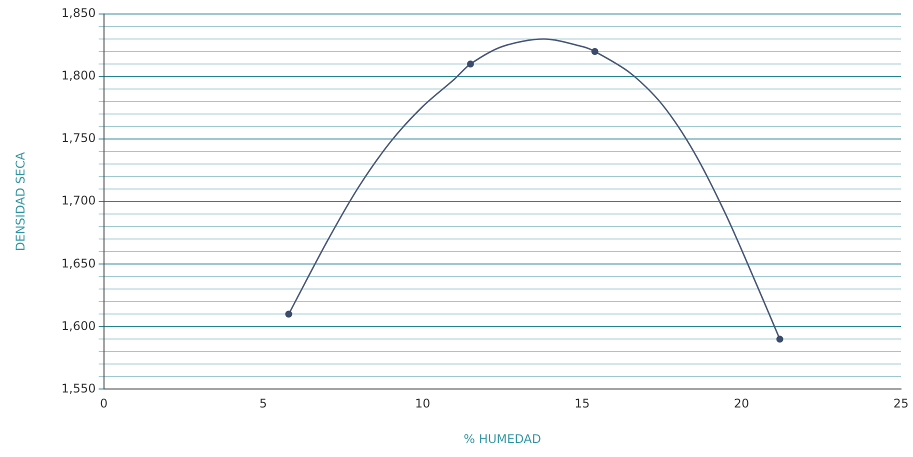  I want to click on y-tick-label: 1,750, so click(78, 138).